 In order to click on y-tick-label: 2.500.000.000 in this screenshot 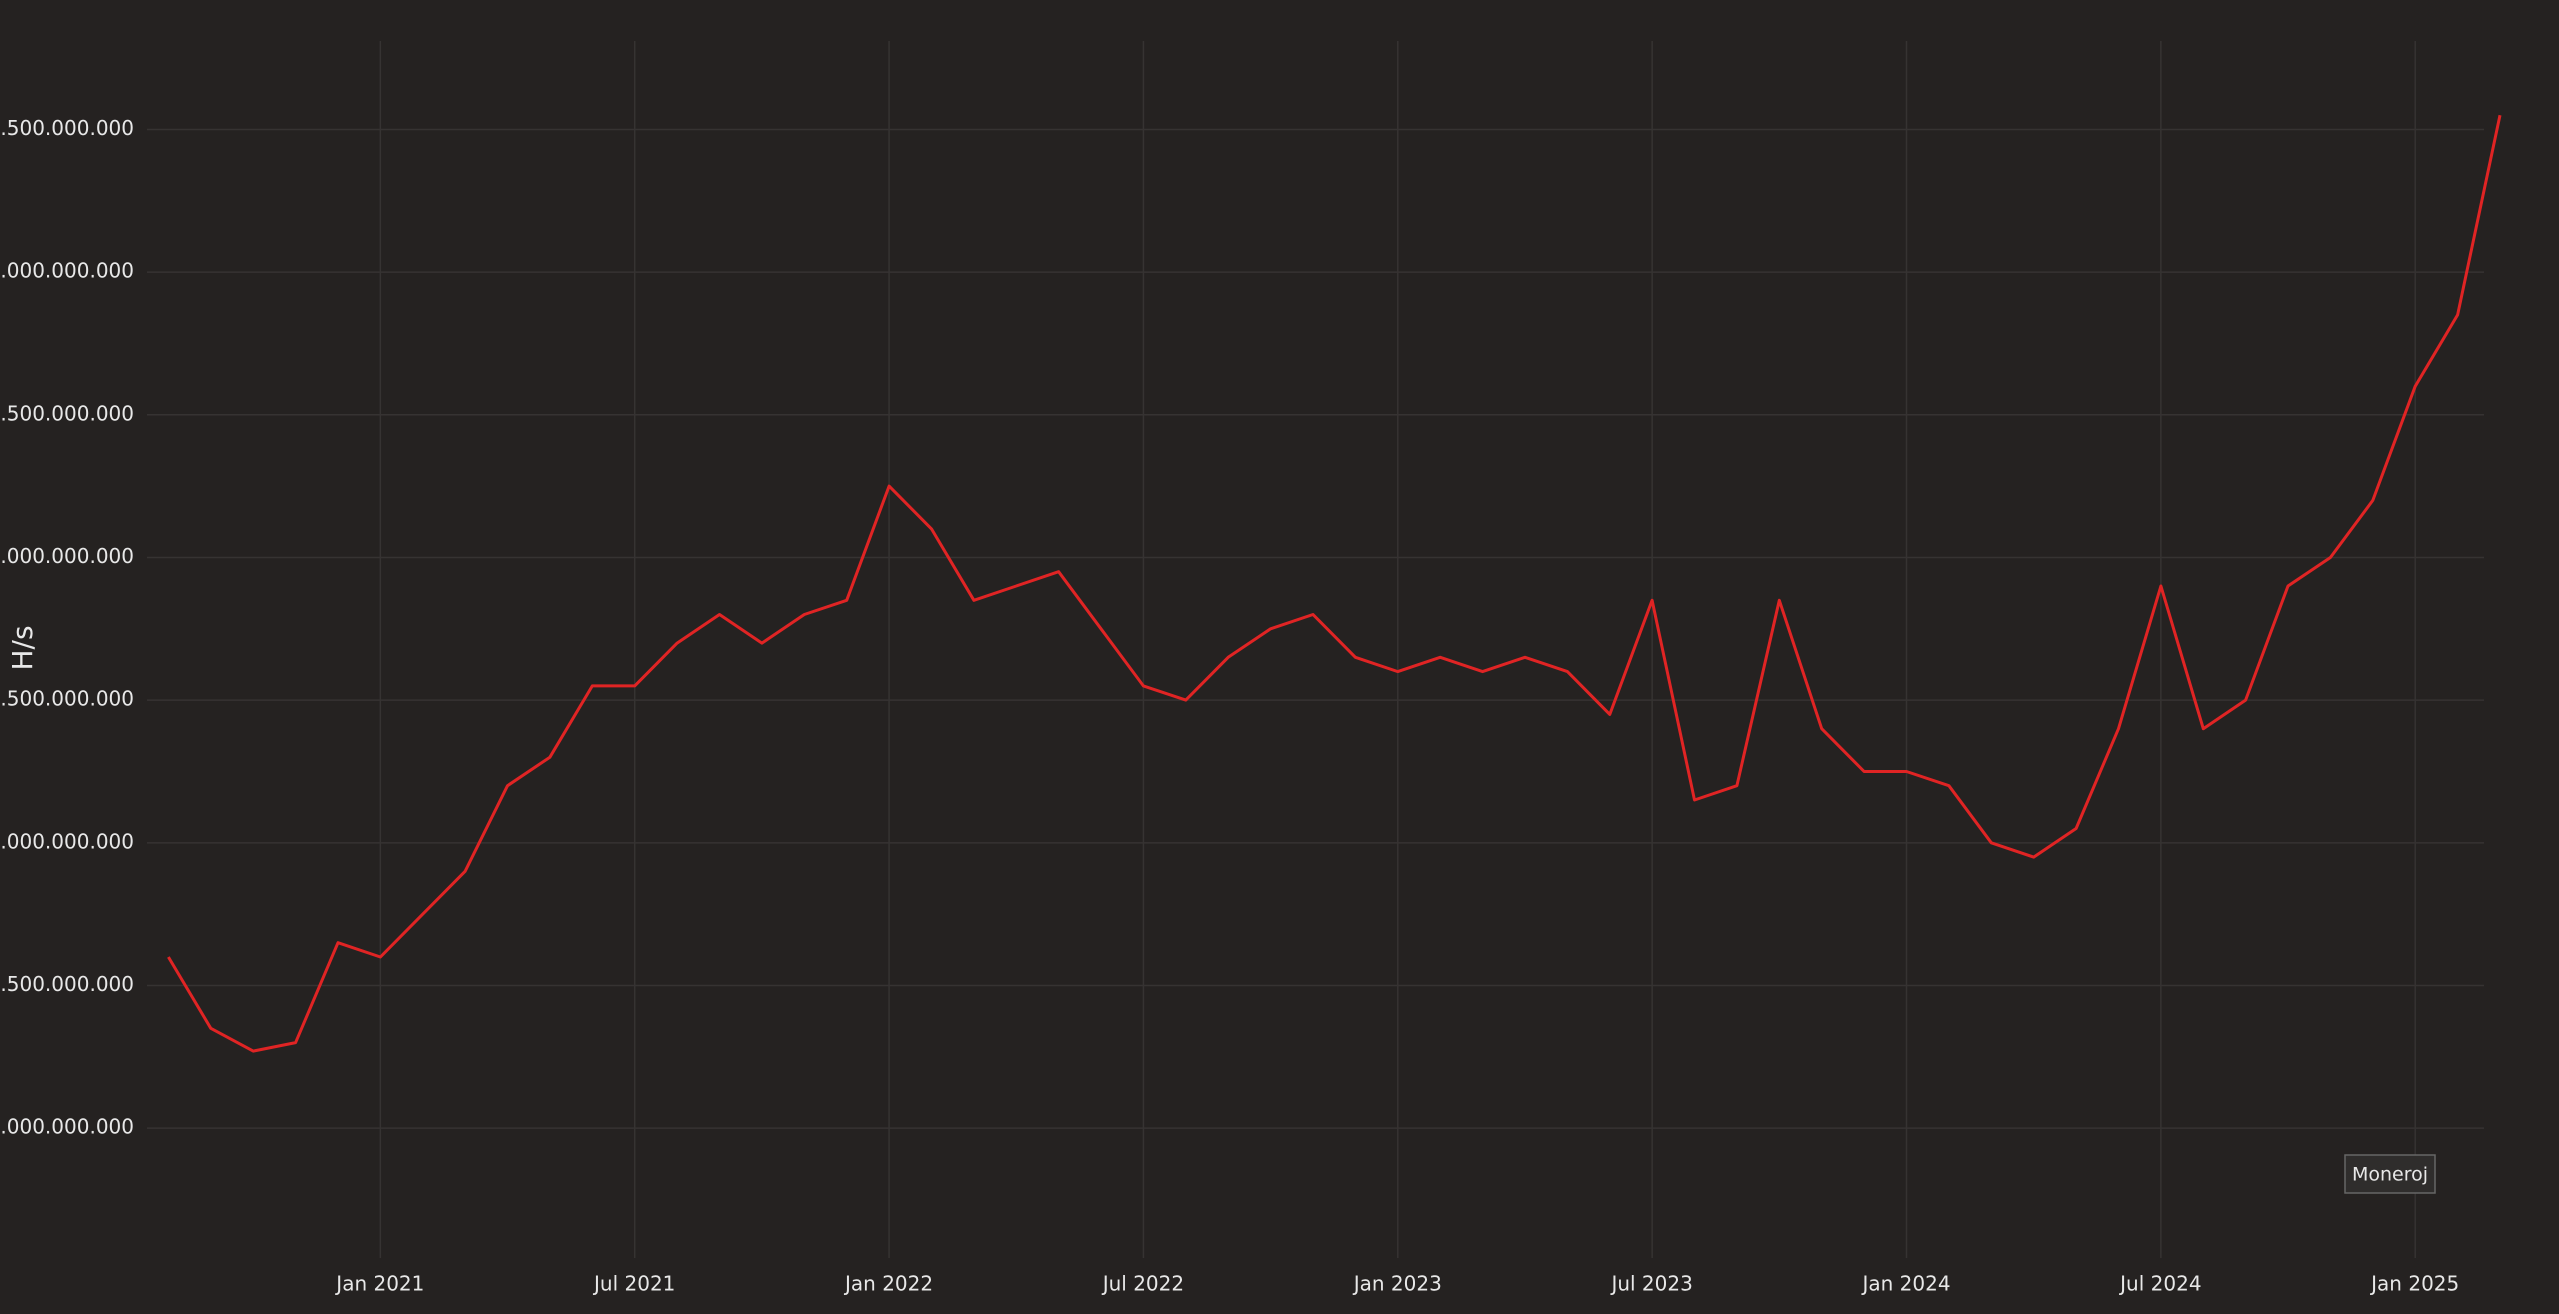, I will do `click(67, 699)`.